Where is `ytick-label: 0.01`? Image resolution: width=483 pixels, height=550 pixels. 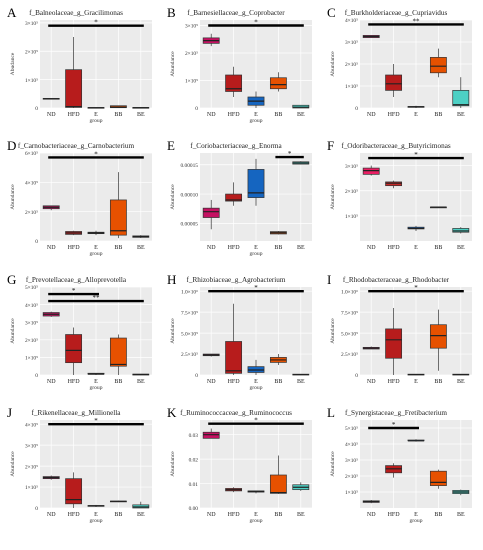 ytick-label: 0.01 is located at coordinates (194, 485).